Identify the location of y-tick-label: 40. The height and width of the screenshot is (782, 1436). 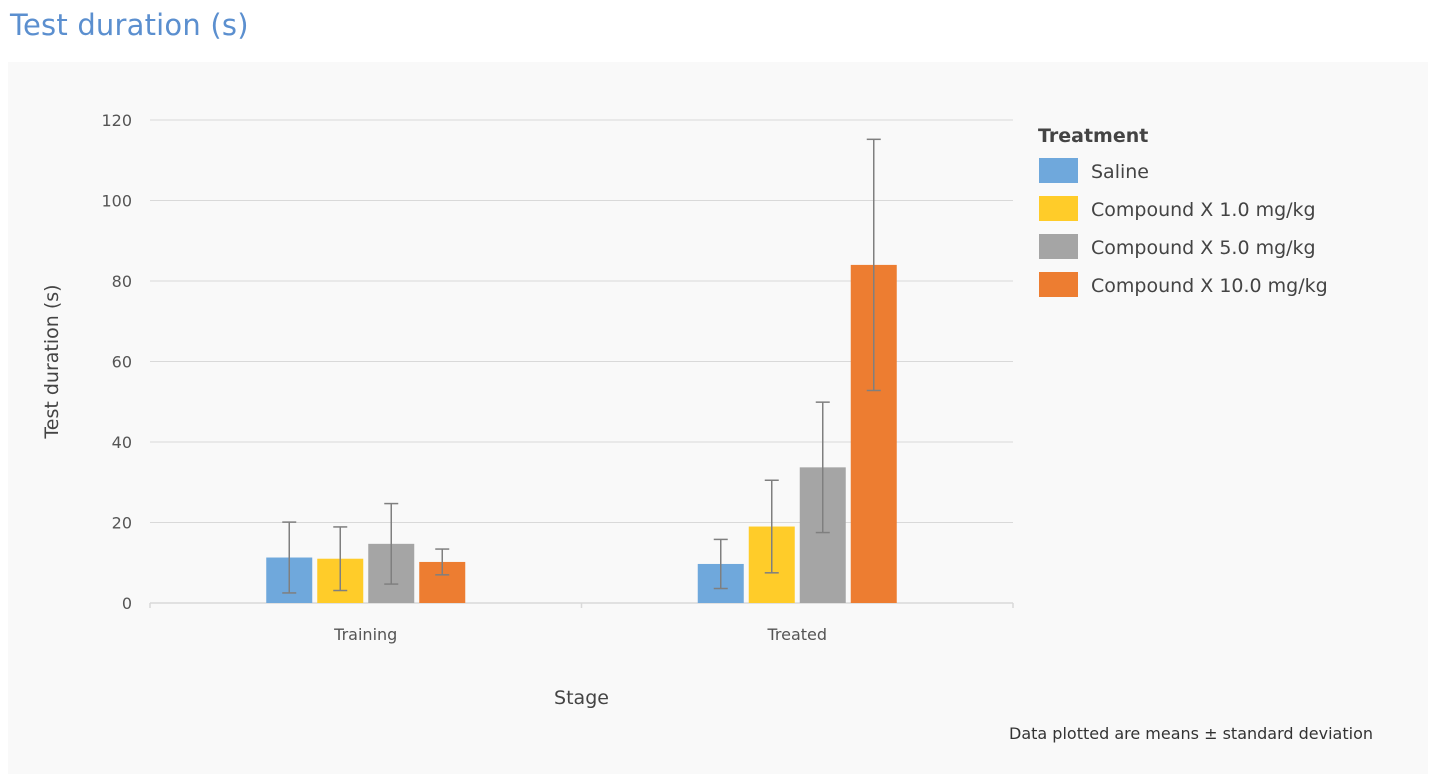
(122, 442).